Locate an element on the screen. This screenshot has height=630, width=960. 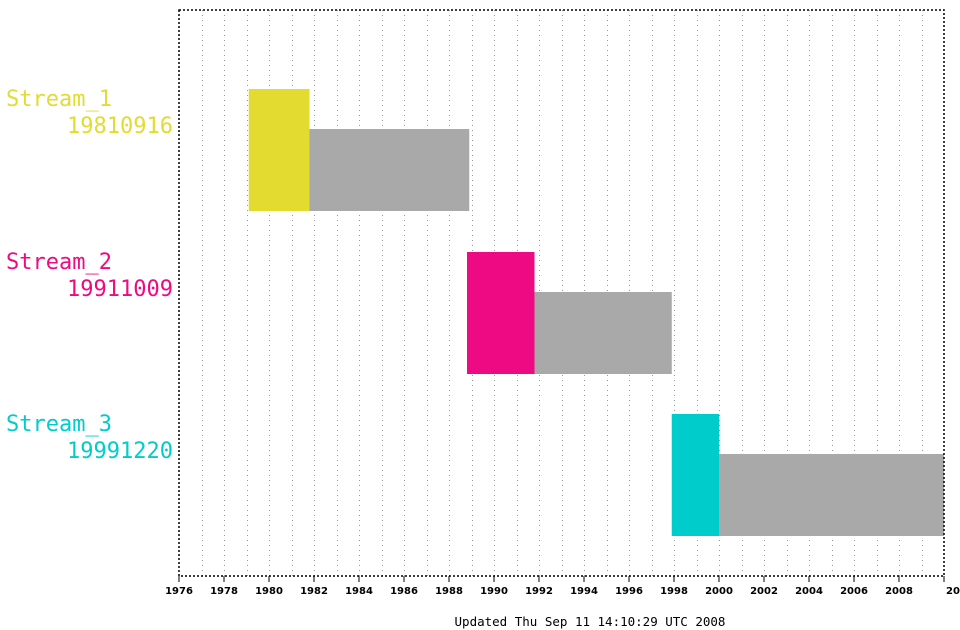
x-tick-label: 1996 is located at coordinates (629, 591).